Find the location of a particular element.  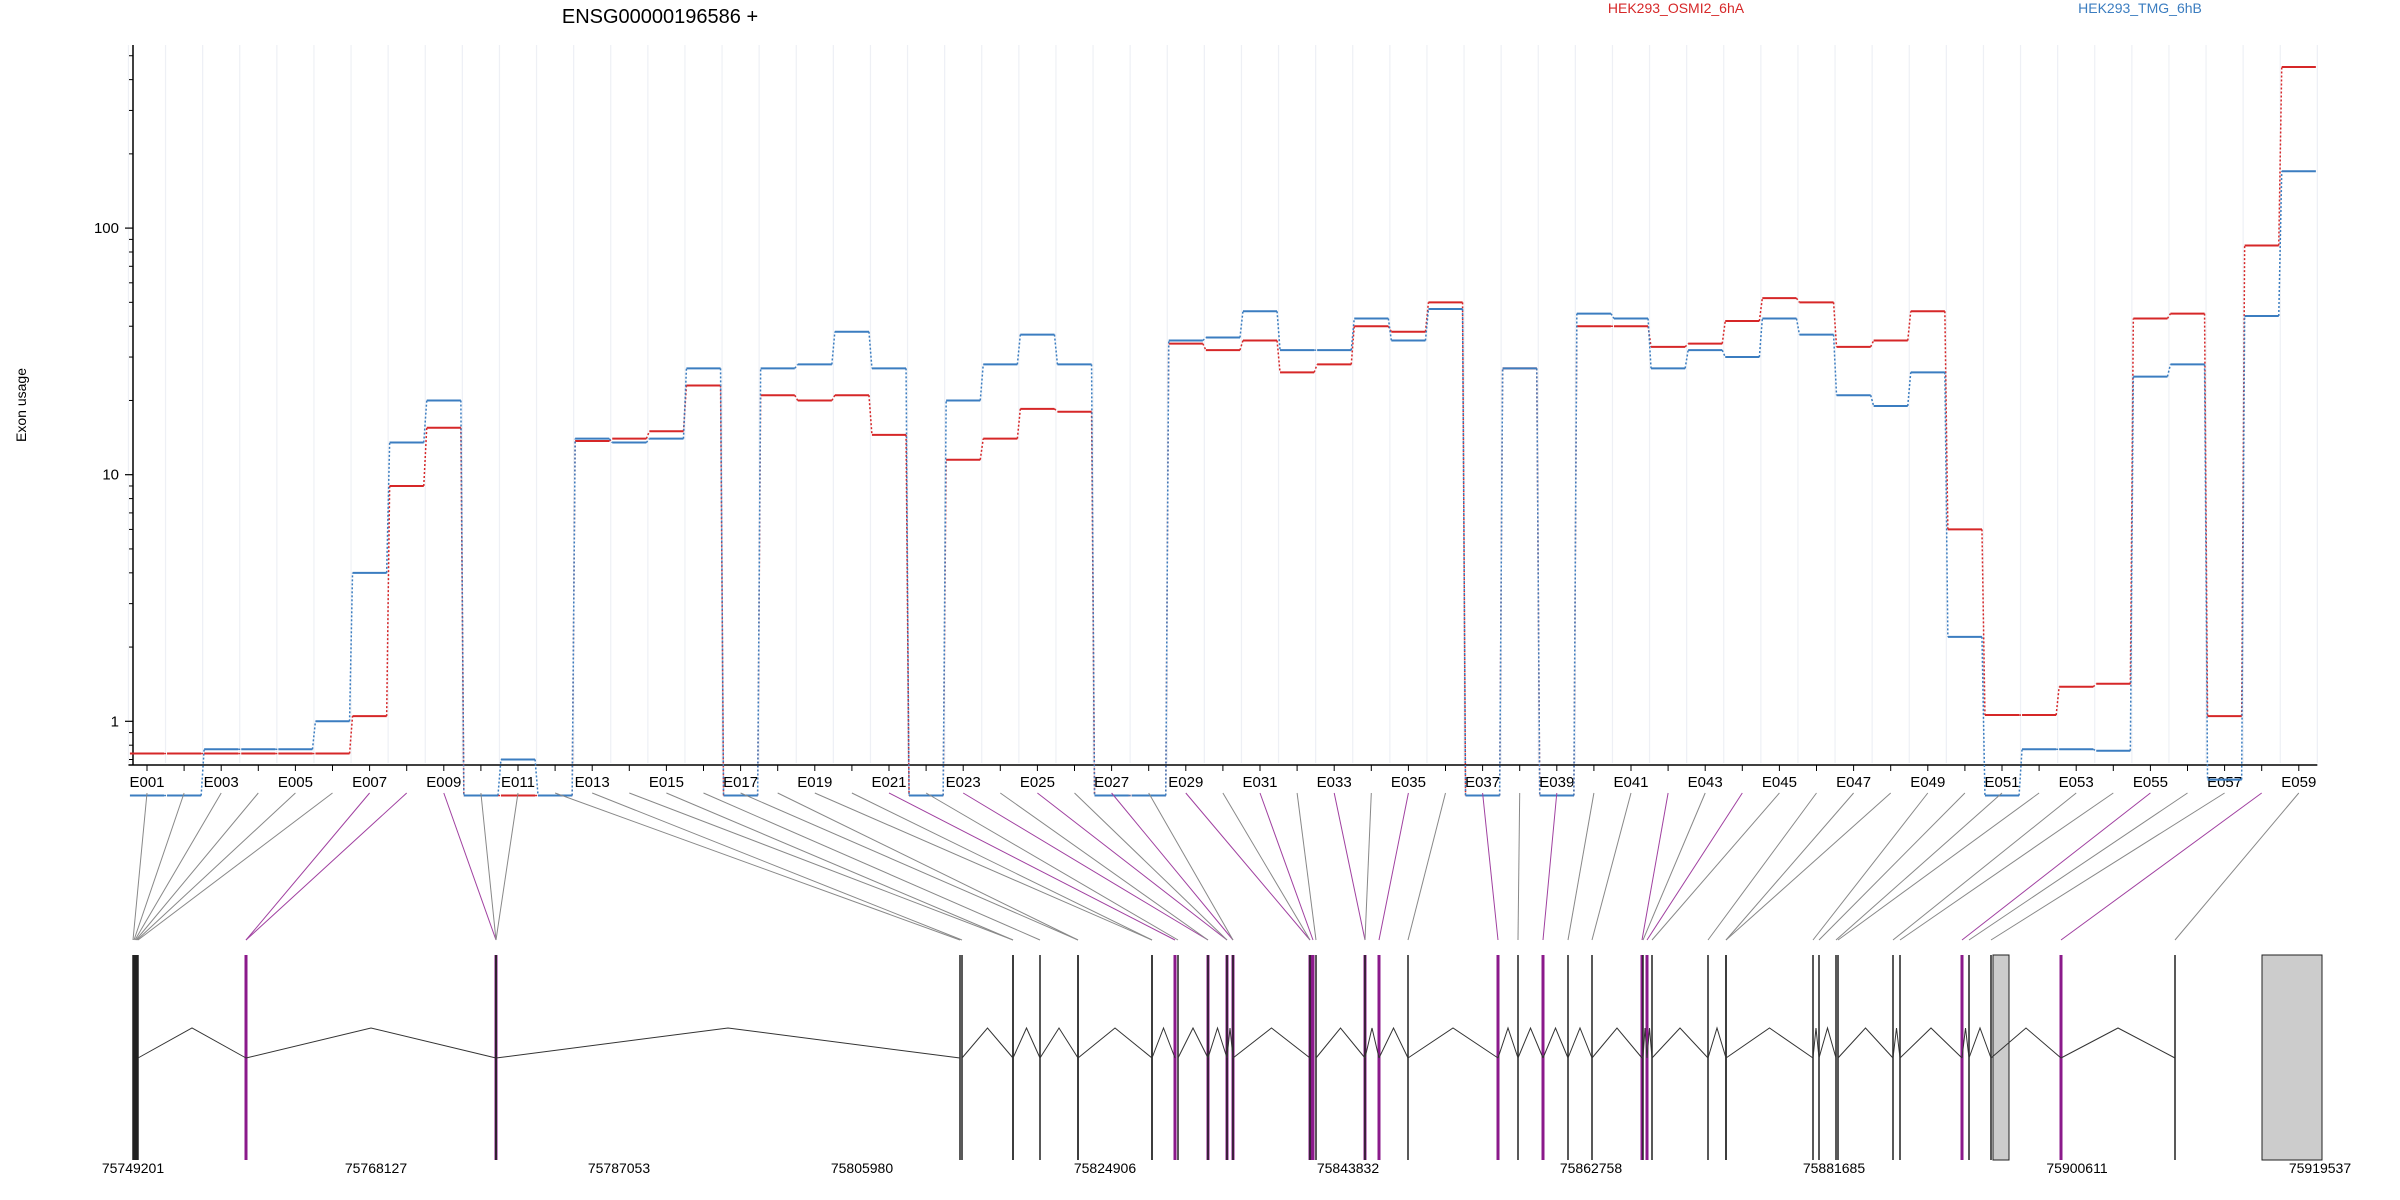

x-tick-label: E039 is located at coordinates (1556, 782).